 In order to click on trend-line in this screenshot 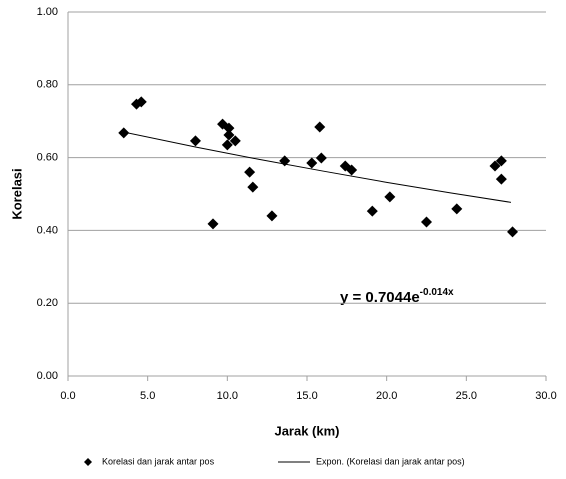, I will do `click(316, 166)`.